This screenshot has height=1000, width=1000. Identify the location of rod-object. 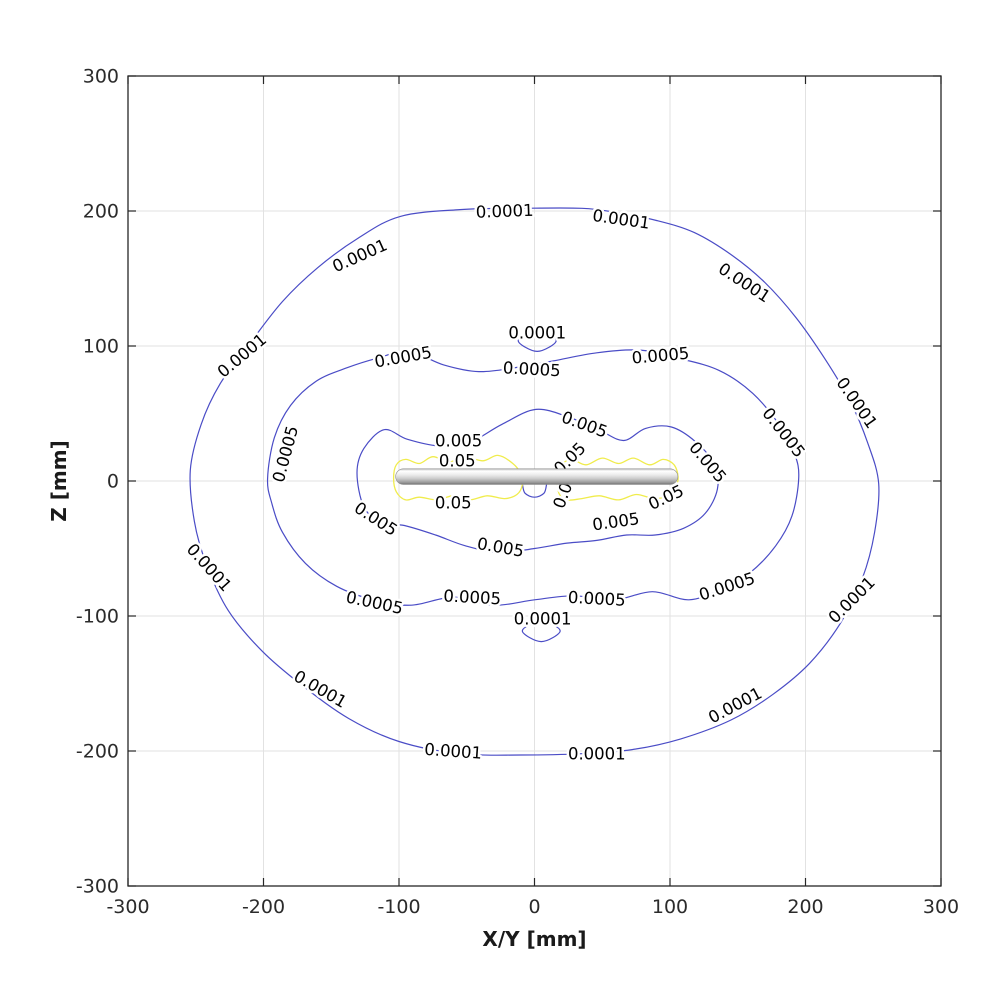
(537, 476).